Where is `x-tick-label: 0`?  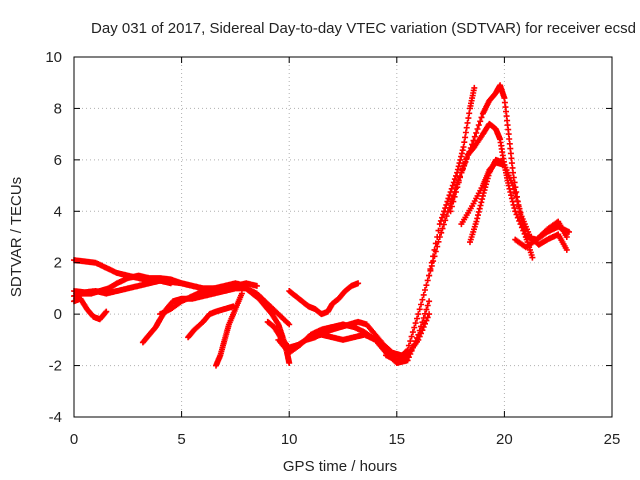 x-tick-label: 0 is located at coordinates (74, 439).